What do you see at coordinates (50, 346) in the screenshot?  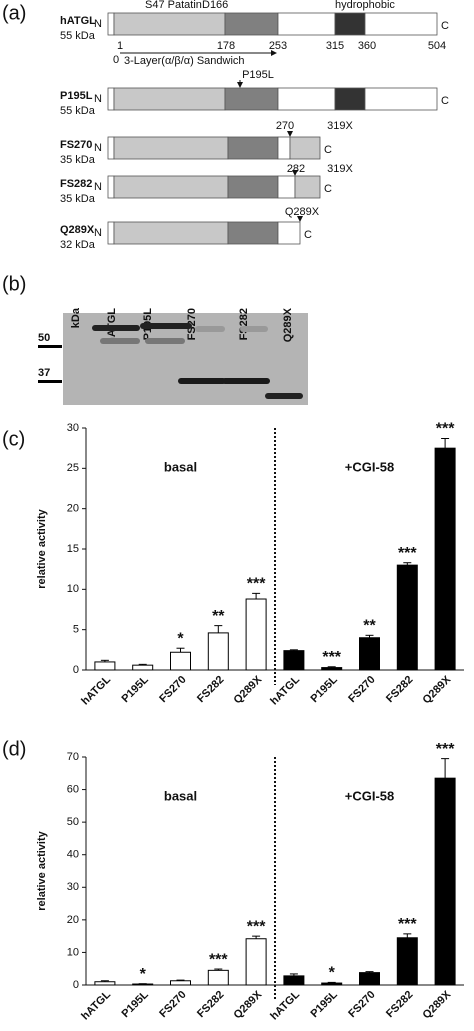 I see `marker-bar` at bounding box center [50, 346].